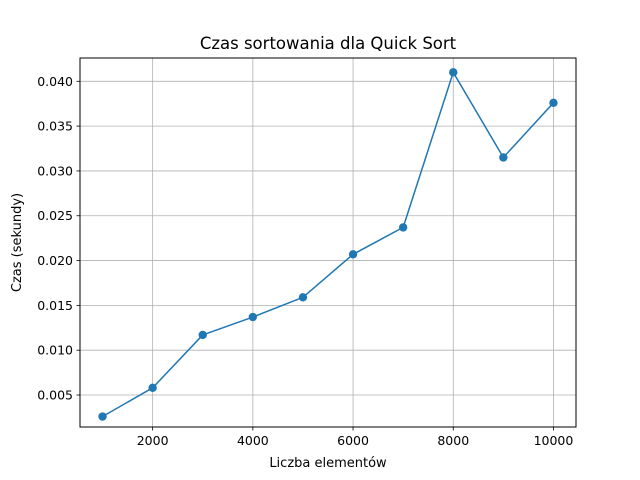  What do you see at coordinates (453, 440) in the screenshot?
I see `x-tick-label: 8000` at bounding box center [453, 440].